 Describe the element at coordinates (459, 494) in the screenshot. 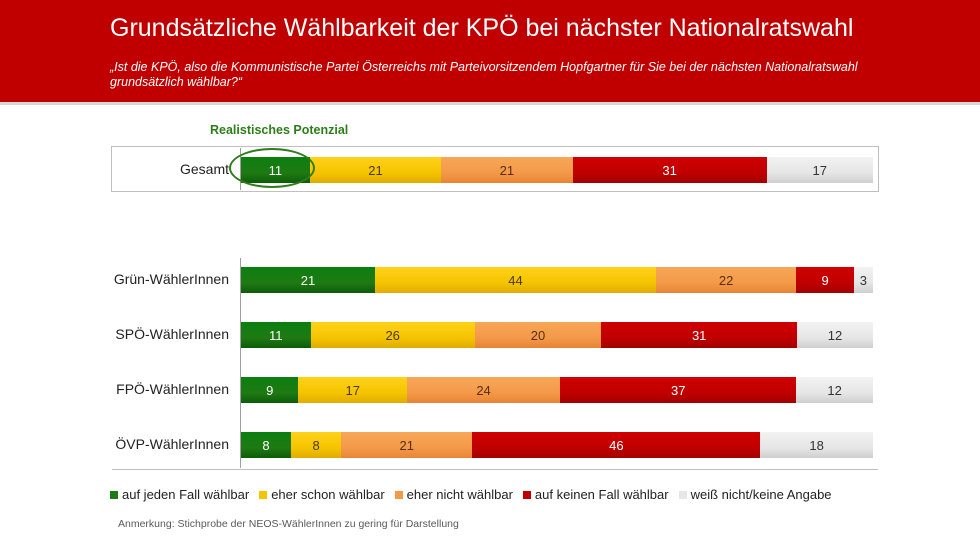

I see `legend-label: eher nicht wählbar` at that location.